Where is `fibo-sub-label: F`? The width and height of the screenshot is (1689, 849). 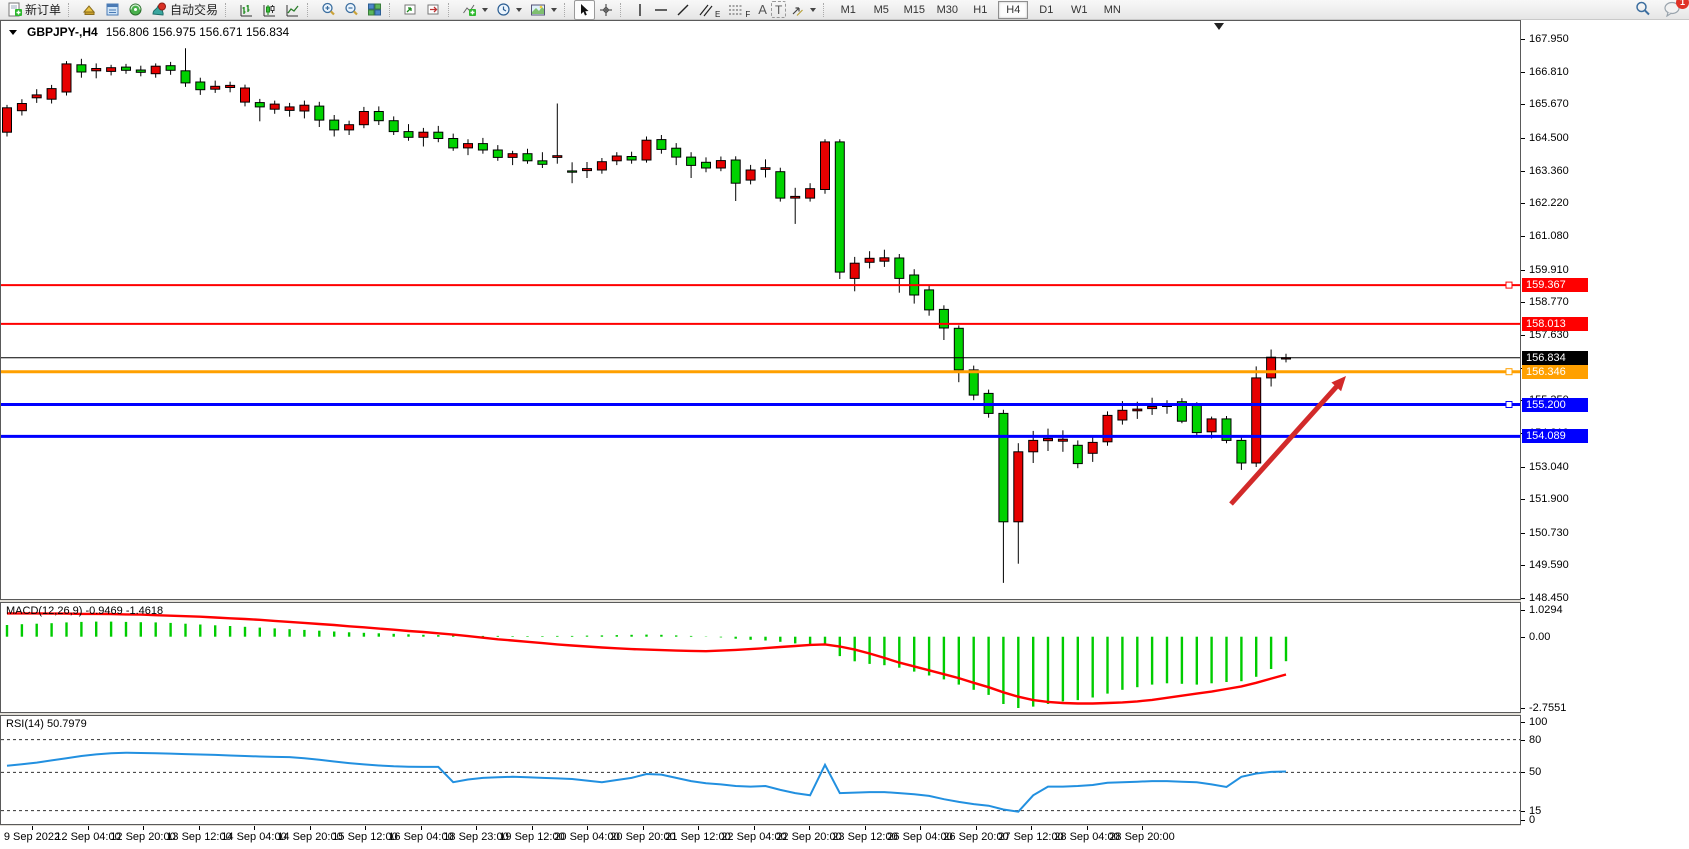 fibo-sub-label: F is located at coordinates (748, 14).